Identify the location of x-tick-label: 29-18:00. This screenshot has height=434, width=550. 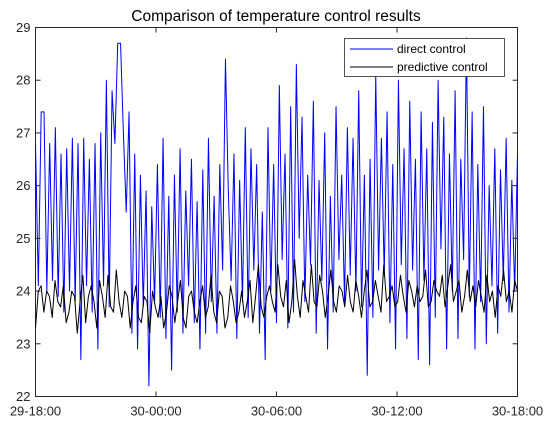
(35, 411).